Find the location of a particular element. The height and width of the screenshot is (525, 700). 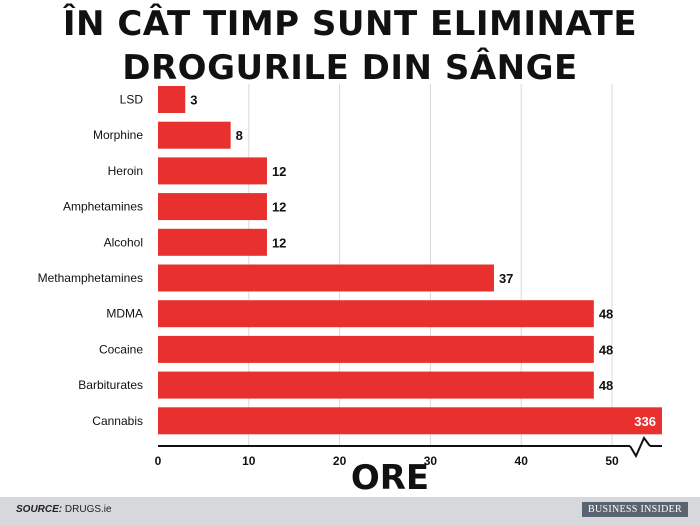

brand-logo: BUSINESS INSIDER is located at coordinates (635, 509).